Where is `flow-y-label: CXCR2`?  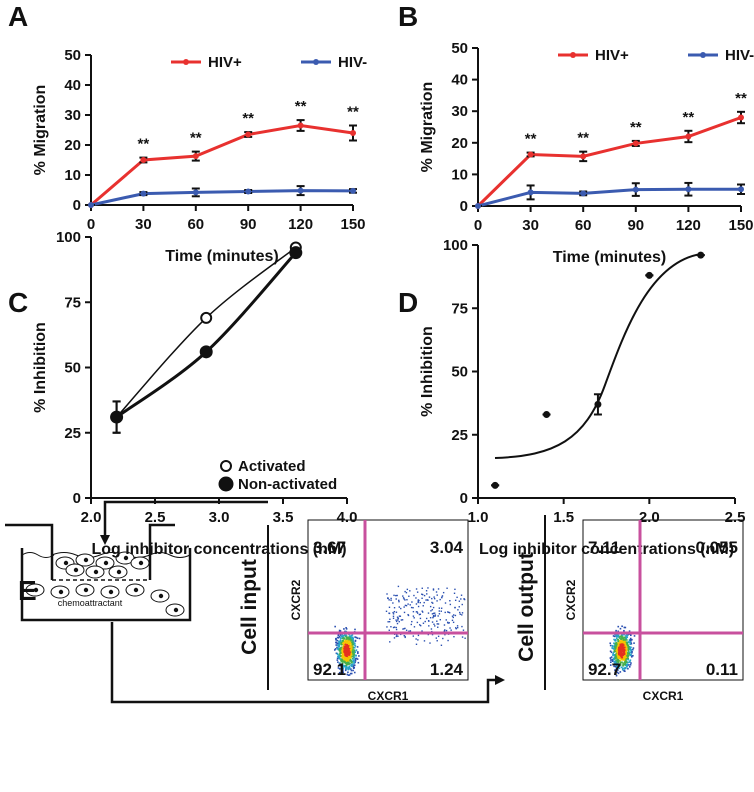
flow-y-label: CXCR2 is located at coordinates (571, 599).